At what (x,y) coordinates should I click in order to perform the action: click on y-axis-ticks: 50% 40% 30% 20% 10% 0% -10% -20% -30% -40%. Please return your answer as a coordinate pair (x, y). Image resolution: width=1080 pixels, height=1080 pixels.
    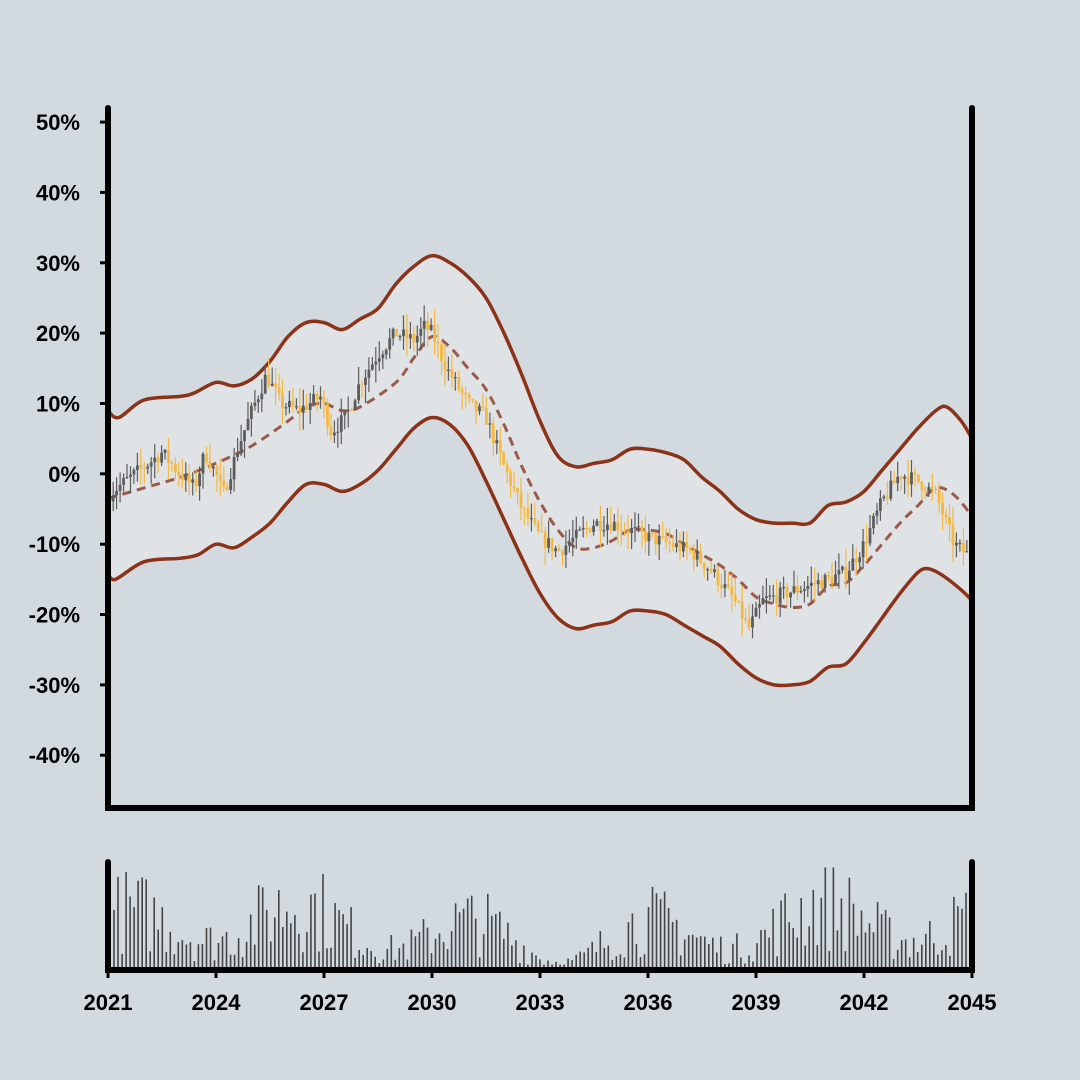
    Looking at the image, I should click on (68, 439).